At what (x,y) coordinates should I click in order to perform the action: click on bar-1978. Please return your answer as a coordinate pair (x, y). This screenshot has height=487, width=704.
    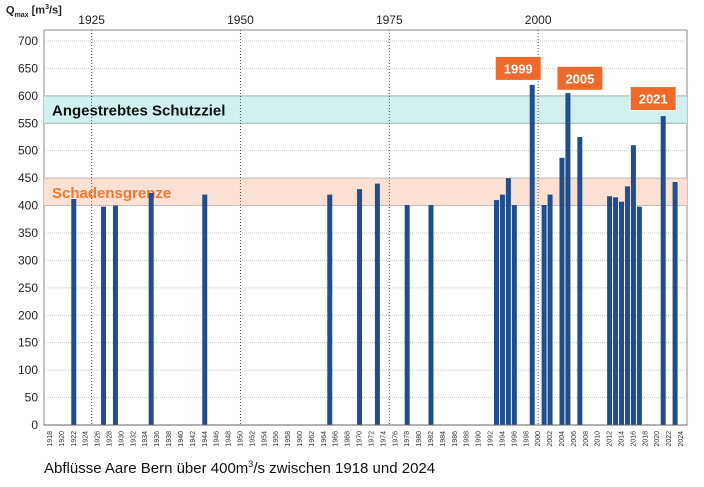
    Looking at the image, I should click on (407, 315).